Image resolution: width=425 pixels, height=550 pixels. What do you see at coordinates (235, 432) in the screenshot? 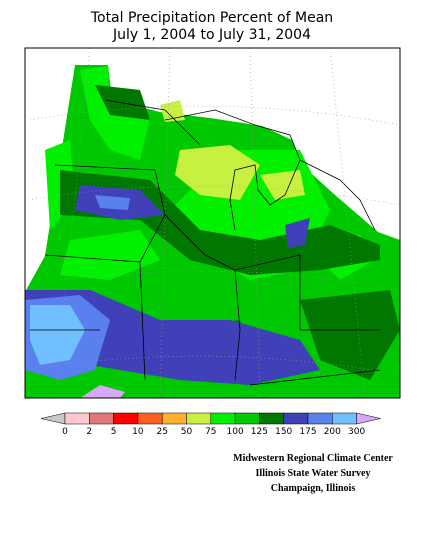
I see `legend-tick-label: 100` at bounding box center [235, 432].